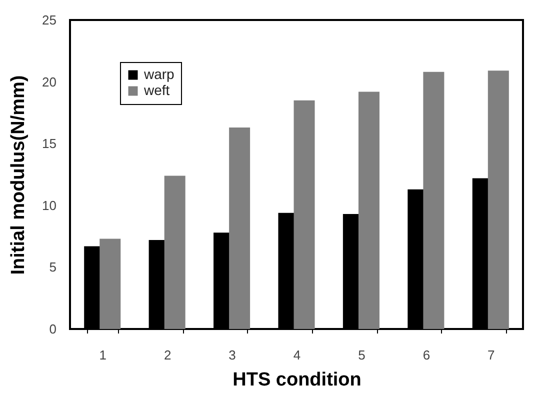  I want to click on y-tick-label: 20, so click(49, 82).